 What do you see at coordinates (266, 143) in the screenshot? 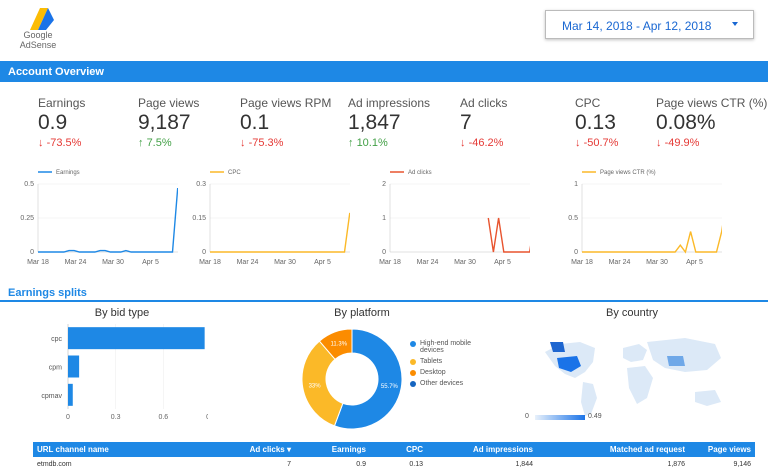
I see `kpi-delta-value: -75.3%` at bounding box center [266, 143].